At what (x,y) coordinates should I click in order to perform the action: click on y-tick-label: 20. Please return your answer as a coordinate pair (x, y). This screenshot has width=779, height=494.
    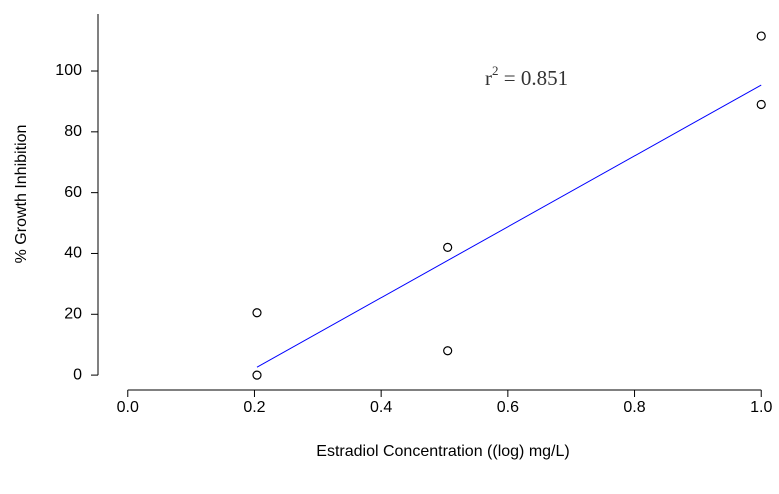
    Looking at the image, I should click on (73, 314).